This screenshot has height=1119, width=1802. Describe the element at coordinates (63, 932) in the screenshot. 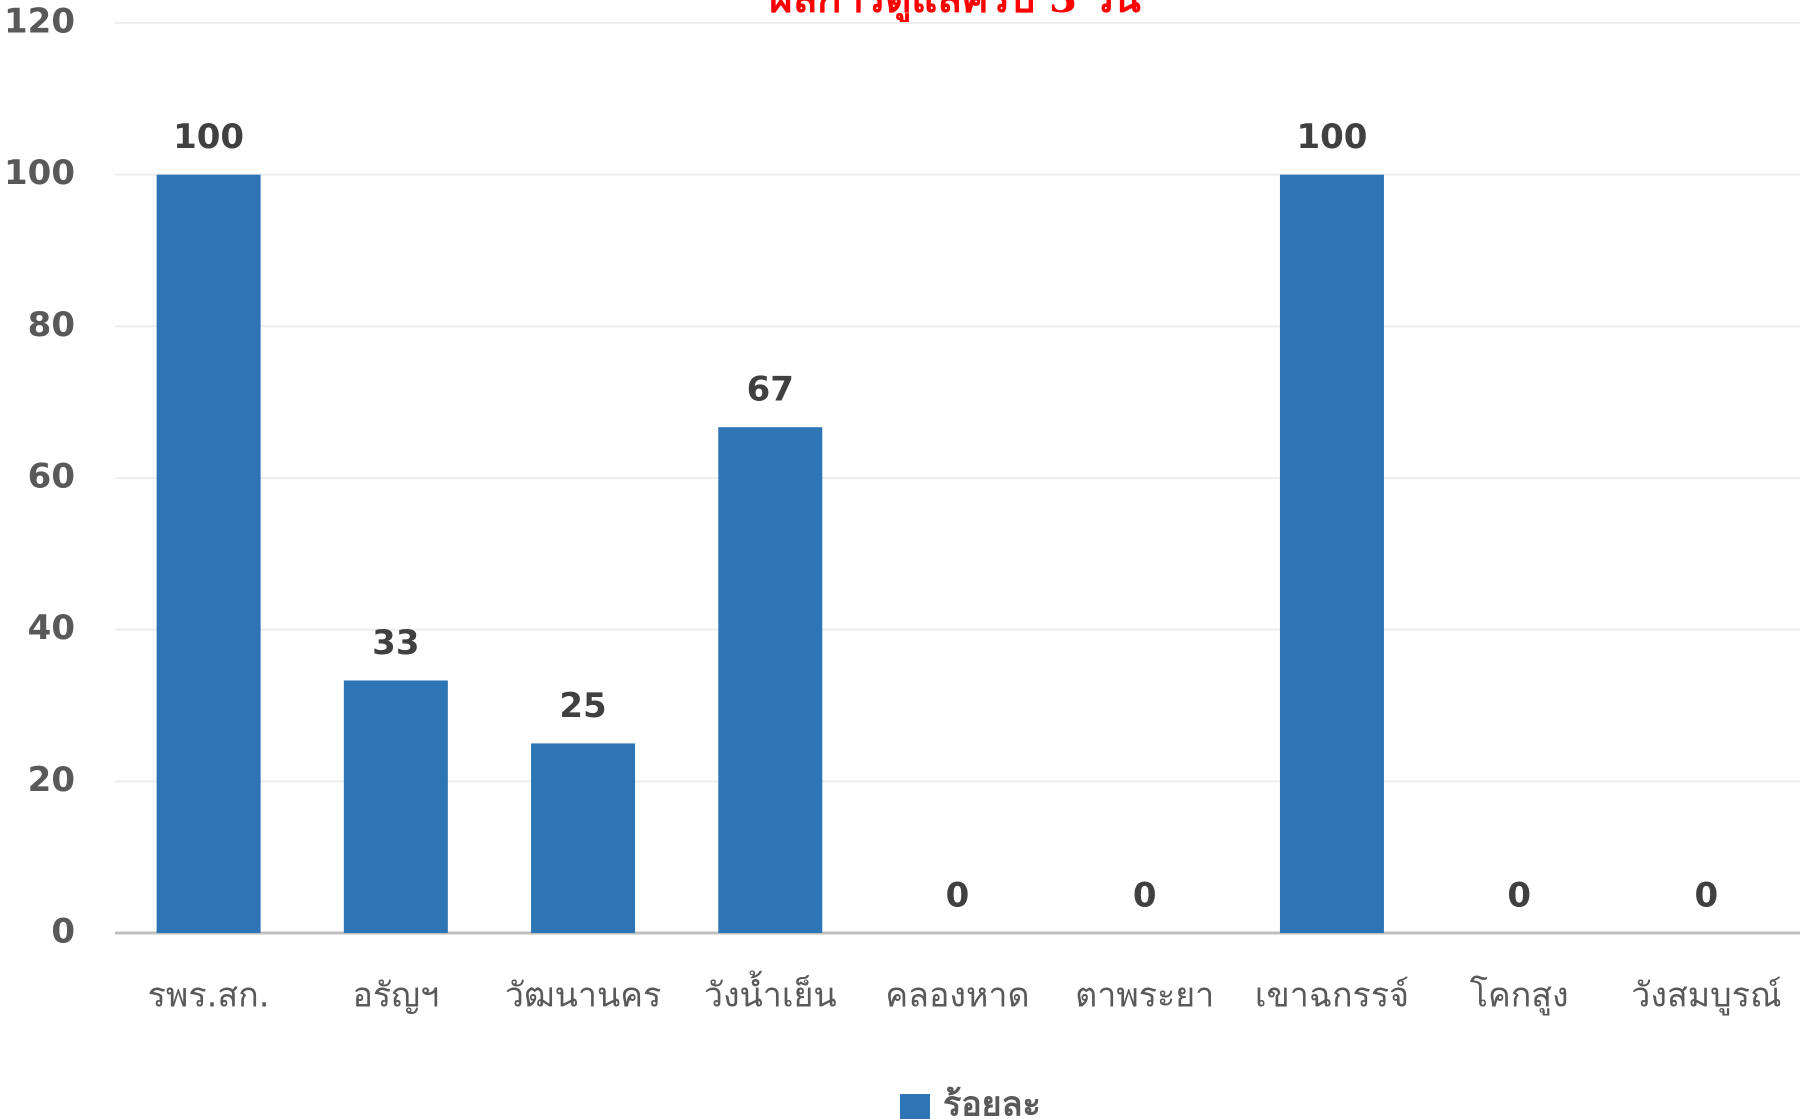

I see `y-tick-label: 0` at that location.